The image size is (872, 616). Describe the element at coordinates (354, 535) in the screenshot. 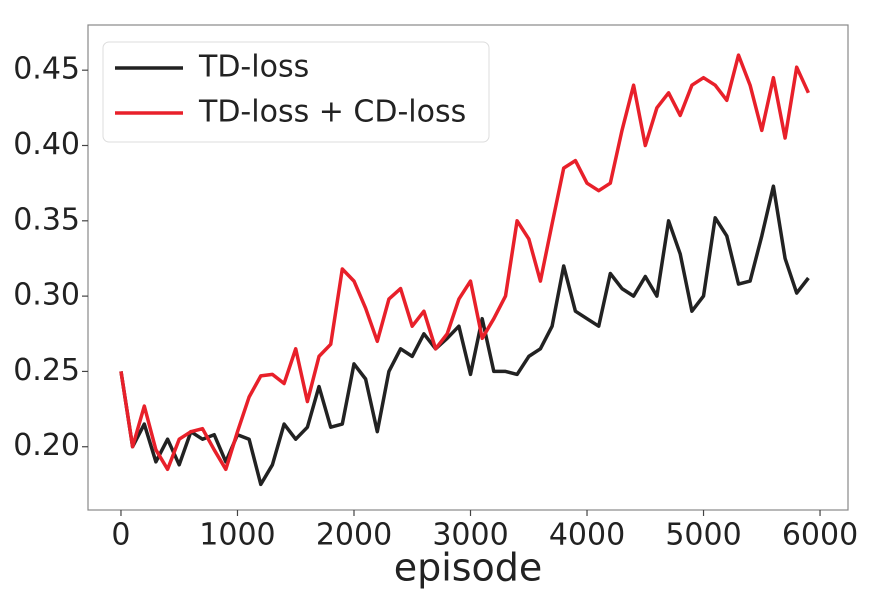

I see `x-tick-label: 2000` at that location.